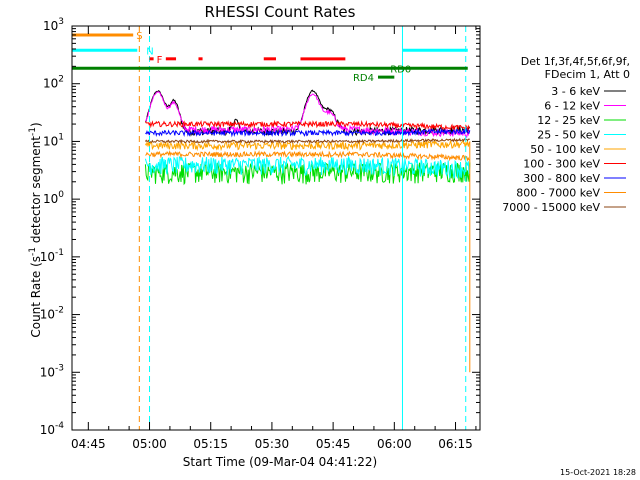 The width and height of the screenshot is (640, 480). What do you see at coordinates (558, 193) in the screenshot?
I see `legend-entry-label: 800 - 7000 keV` at bounding box center [558, 193].